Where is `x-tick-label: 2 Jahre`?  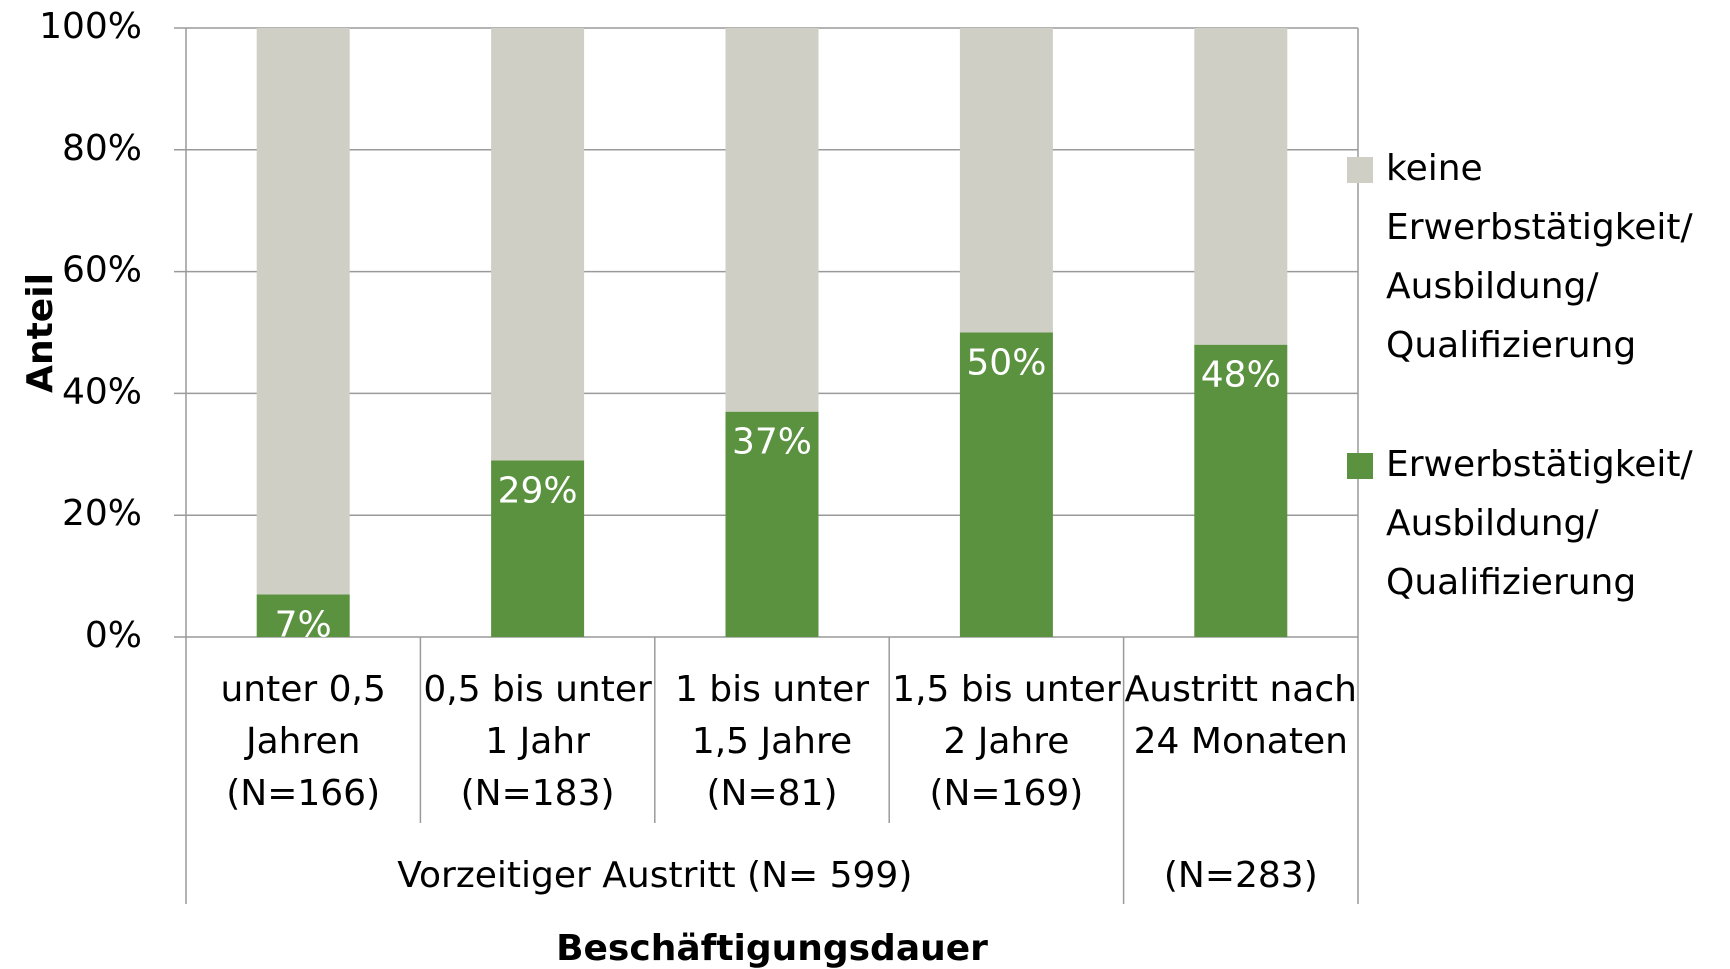 x-tick-label: 2 Jahre is located at coordinates (1006, 741).